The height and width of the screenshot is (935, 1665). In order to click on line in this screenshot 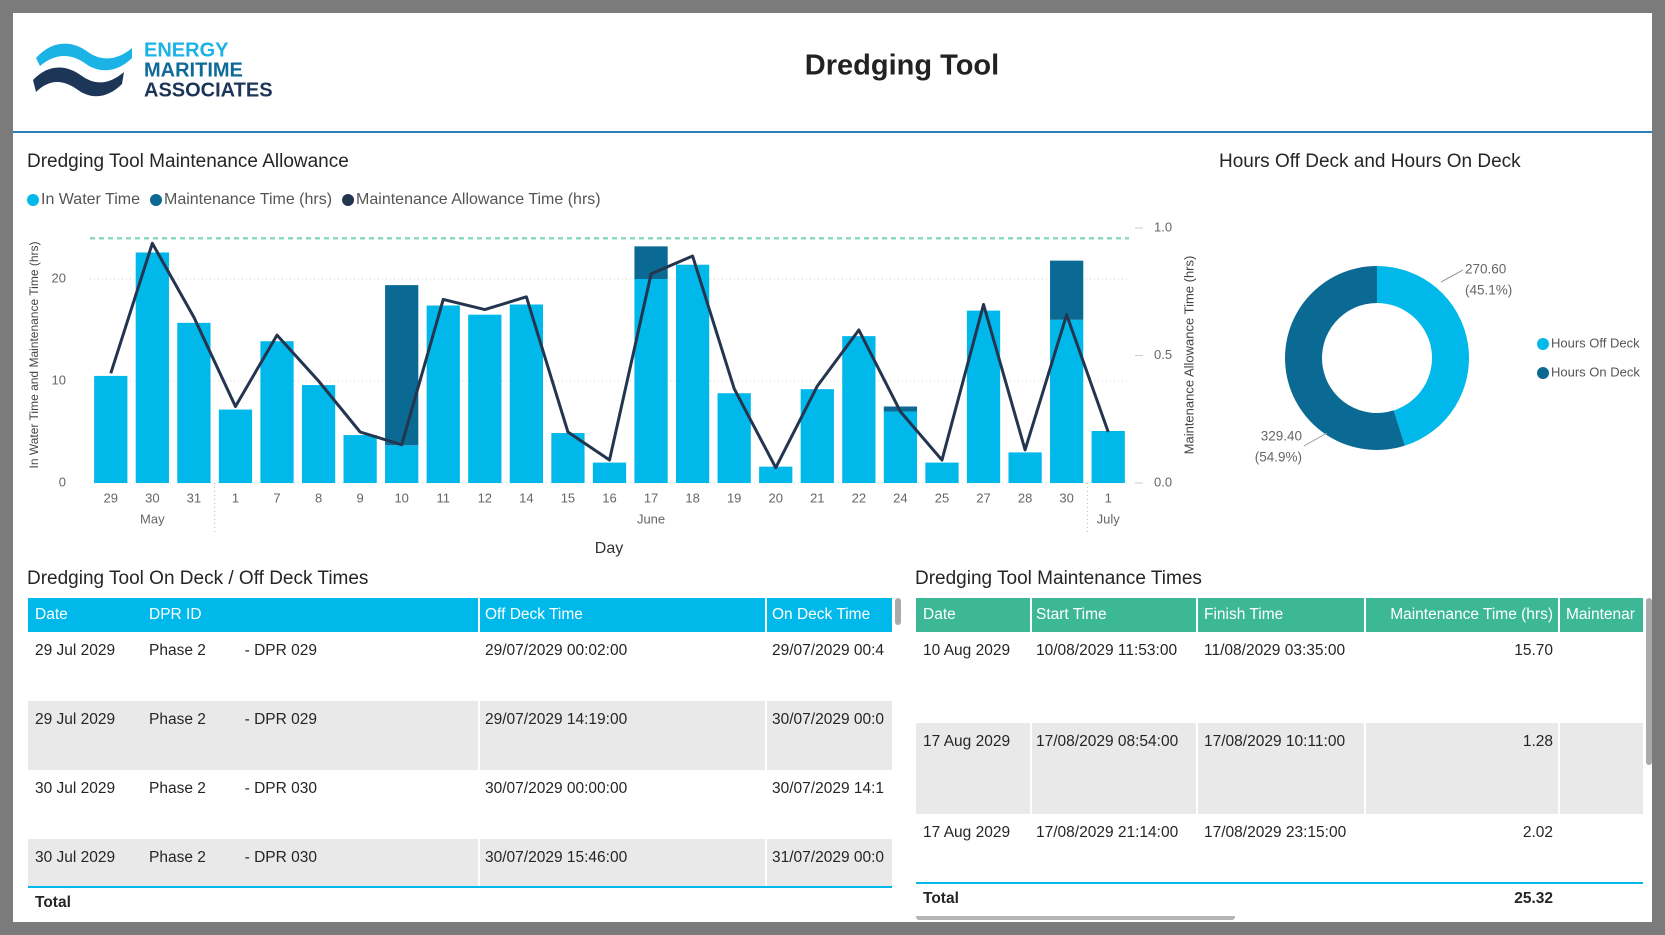, I will do `click(609, 355)`.